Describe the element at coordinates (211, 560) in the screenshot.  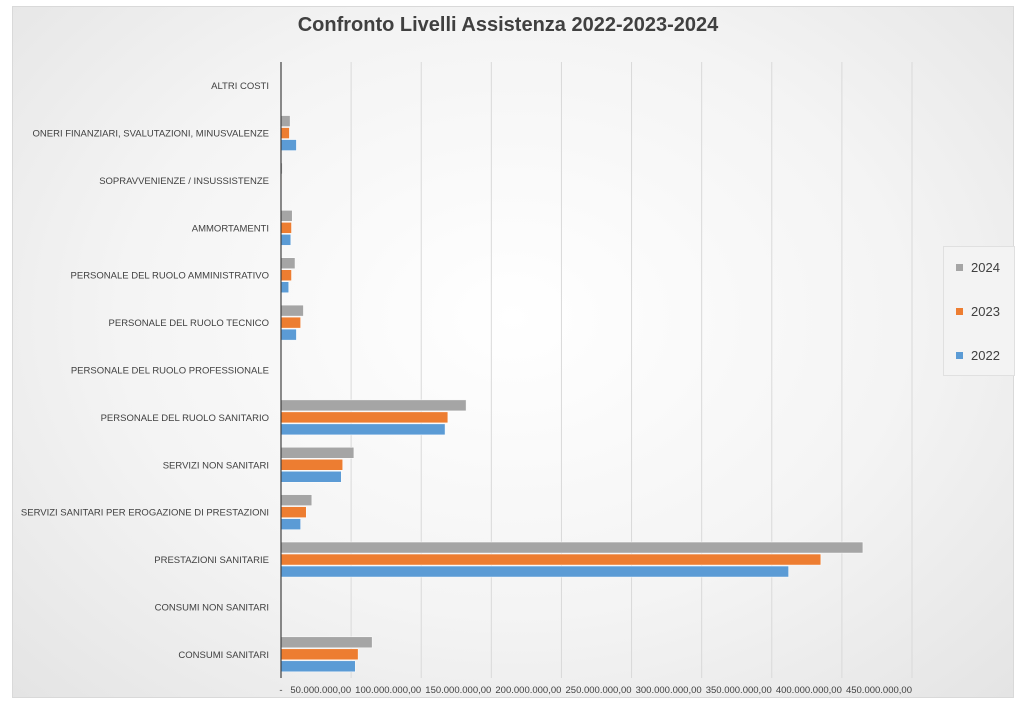
I see `category-label: PRESTAZIONI SANITARIE` at that location.